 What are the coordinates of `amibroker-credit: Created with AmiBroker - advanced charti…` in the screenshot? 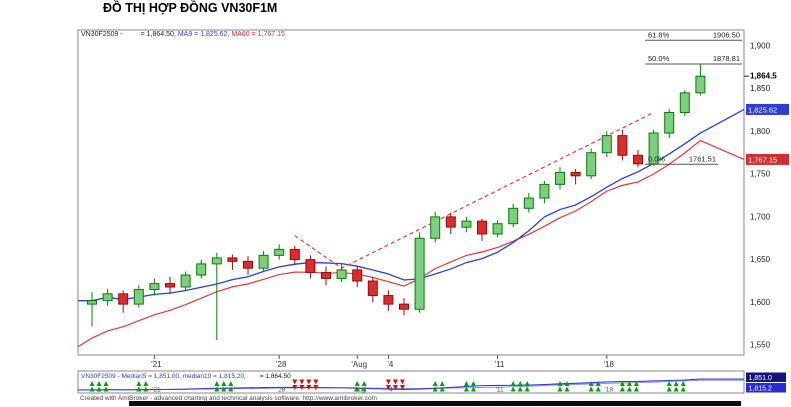 It's located at (228, 398).